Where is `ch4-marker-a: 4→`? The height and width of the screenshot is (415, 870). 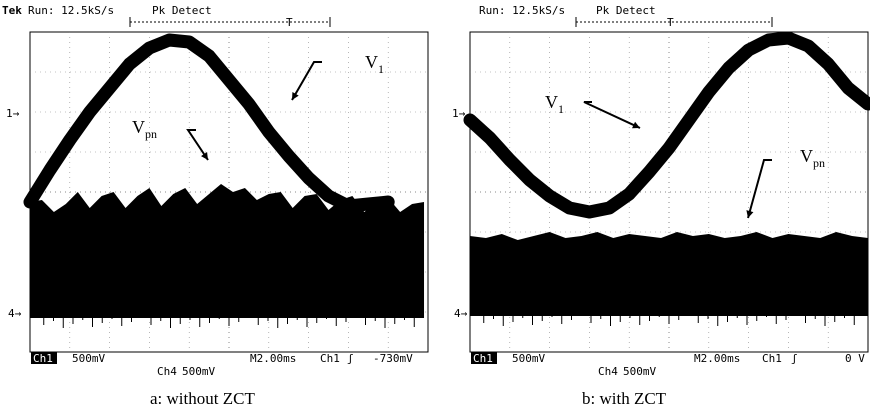 ch4-marker-a: 4→ is located at coordinates (15, 313).